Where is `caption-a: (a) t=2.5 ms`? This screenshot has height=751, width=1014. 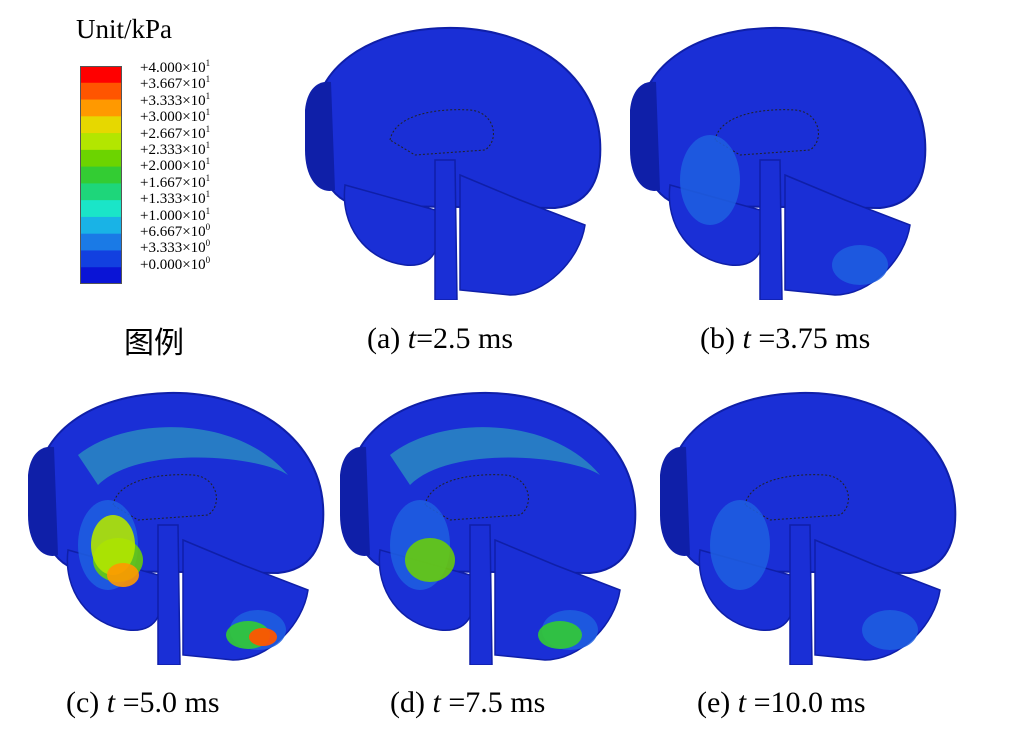
caption-a: (a) t=2.5 ms is located at coordinates (440, 338).